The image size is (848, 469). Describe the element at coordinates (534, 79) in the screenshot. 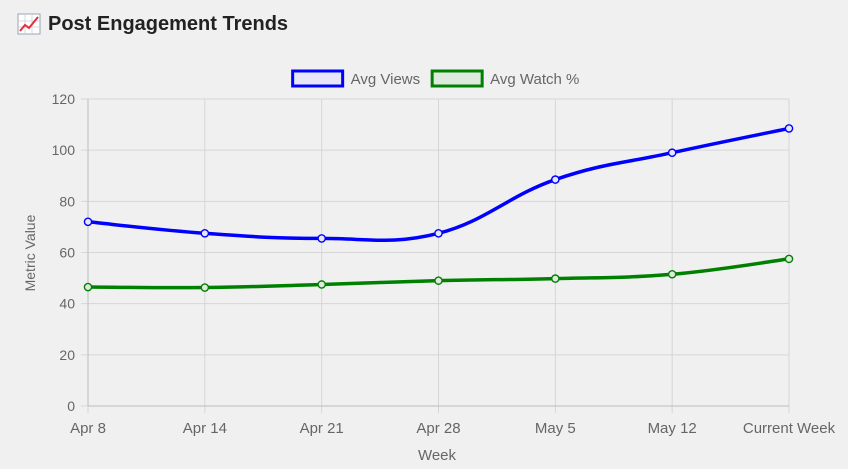

I see `legend-label: Avg Watch %` at that location.